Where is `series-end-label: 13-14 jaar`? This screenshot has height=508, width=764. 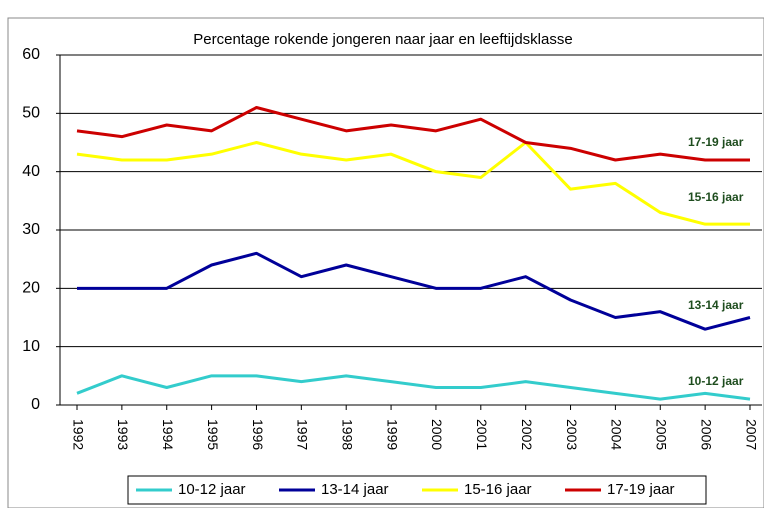
series-end-label: 13-14 jaar is located at coordinates (716, 305).